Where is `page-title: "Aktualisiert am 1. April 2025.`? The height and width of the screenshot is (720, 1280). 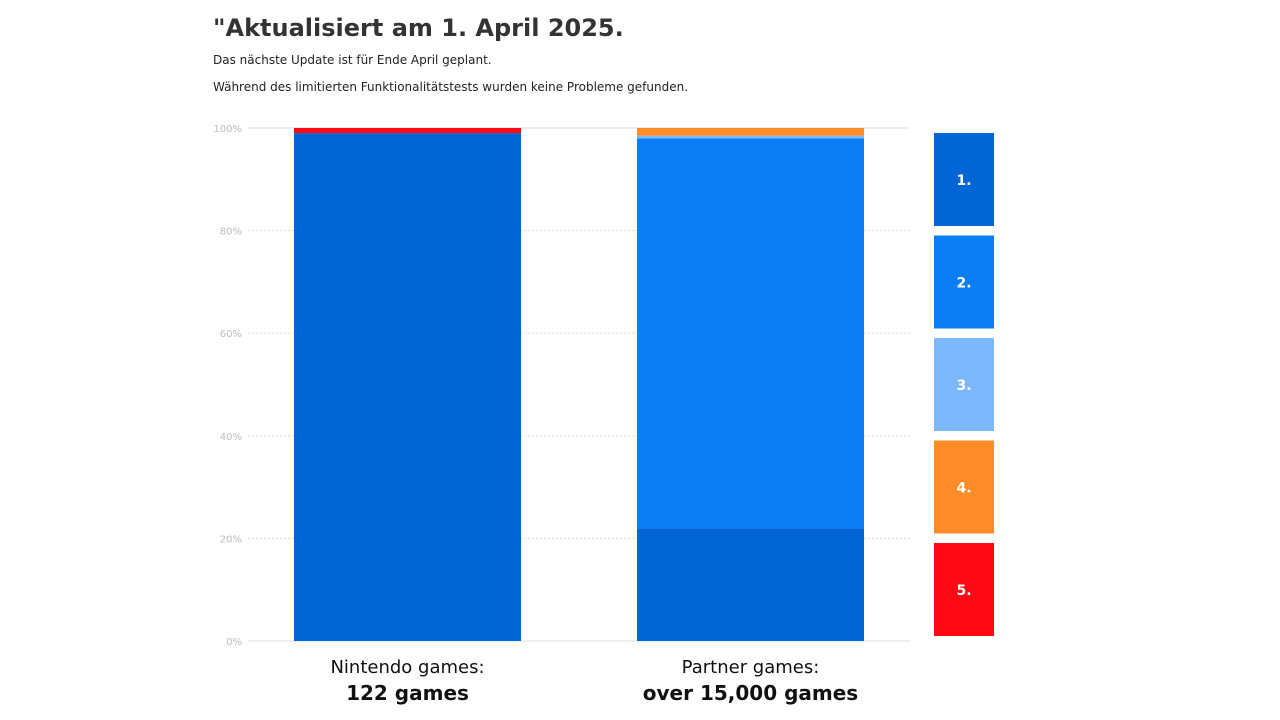
page-title: "Aktualisiert am 1. April 2025. is located at coordinates (418, 28).